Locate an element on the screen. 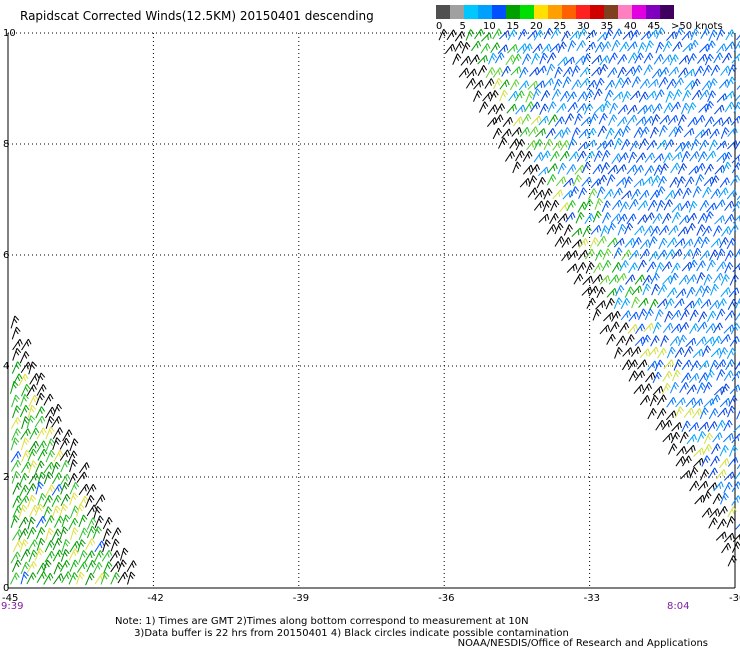 The height and width of the screenshot is (650, 740). time-left: 9:39 is located at coordinates (12, 606).